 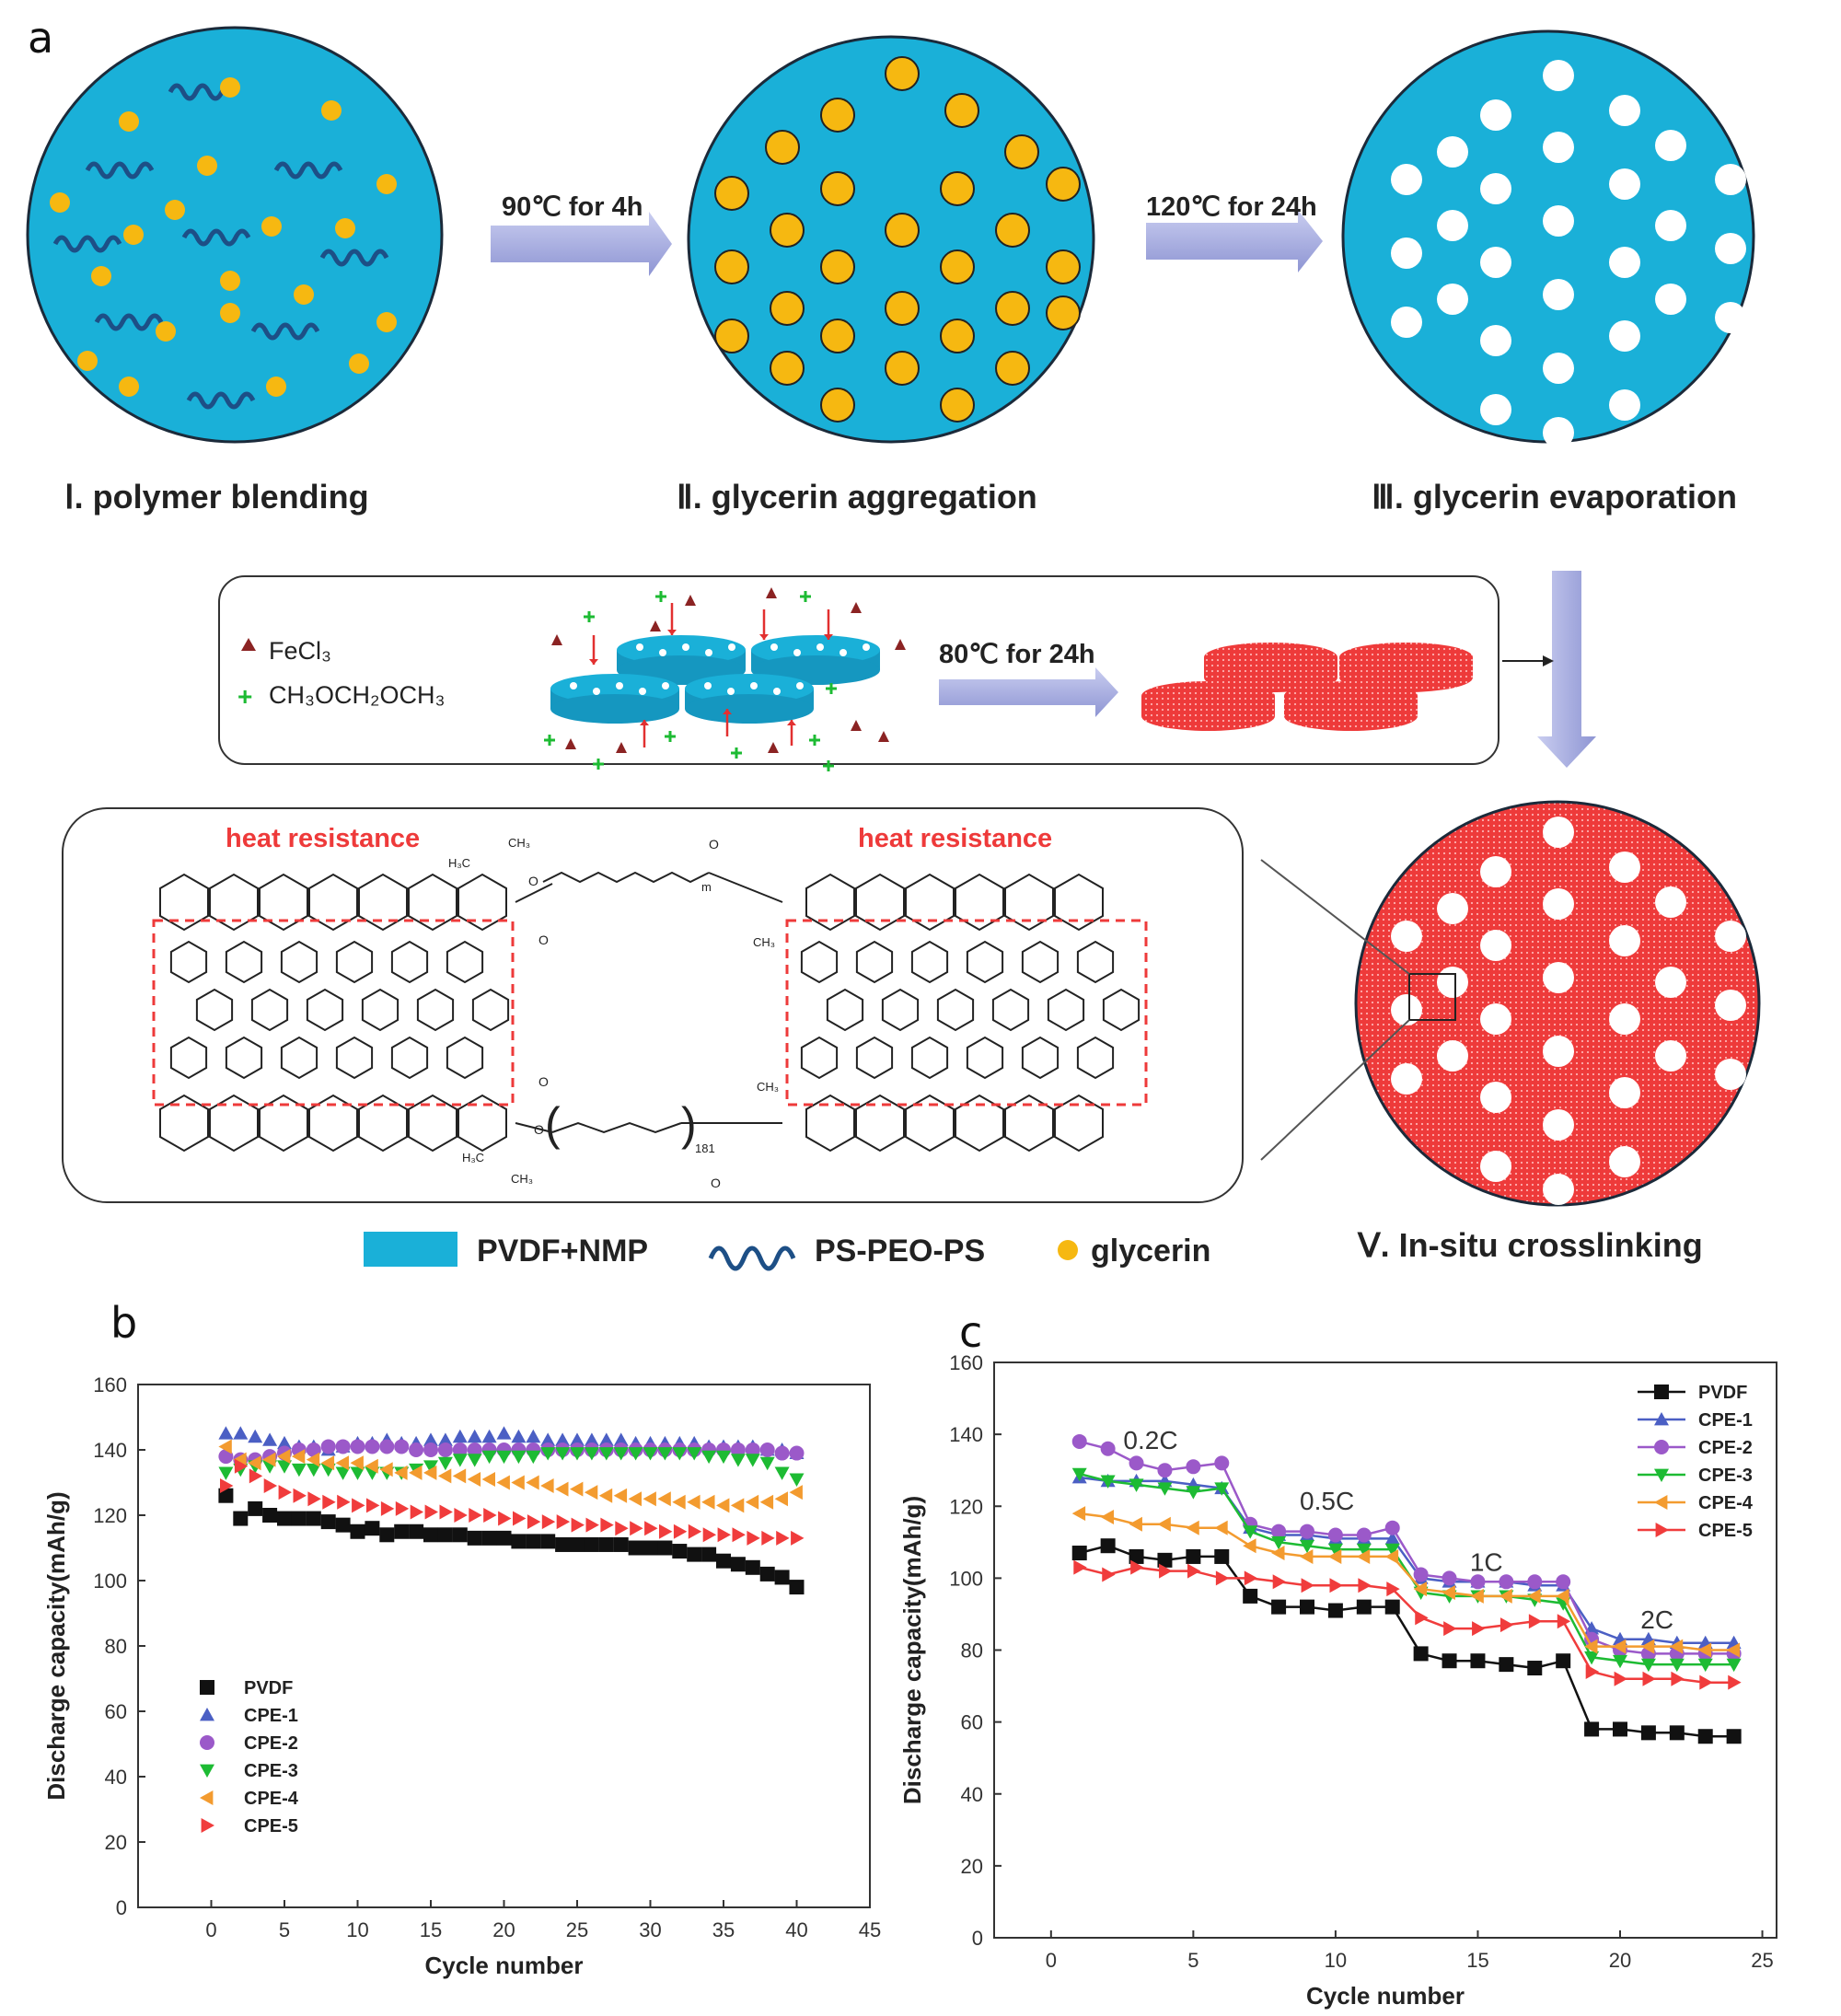 I want to click on x-tick-label: 0, so click(x=1051, y=1960).